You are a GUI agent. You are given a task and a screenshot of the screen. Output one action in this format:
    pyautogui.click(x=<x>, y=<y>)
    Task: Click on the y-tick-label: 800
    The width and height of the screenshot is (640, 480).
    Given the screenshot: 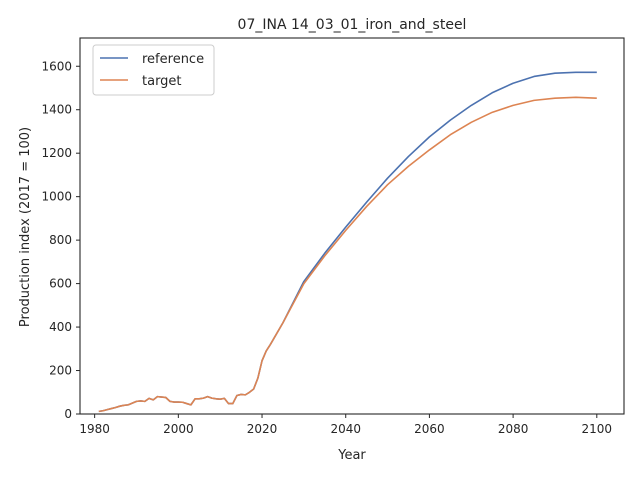 What is the action you would take?
    pyautogui.click(x=60, y=240)
    